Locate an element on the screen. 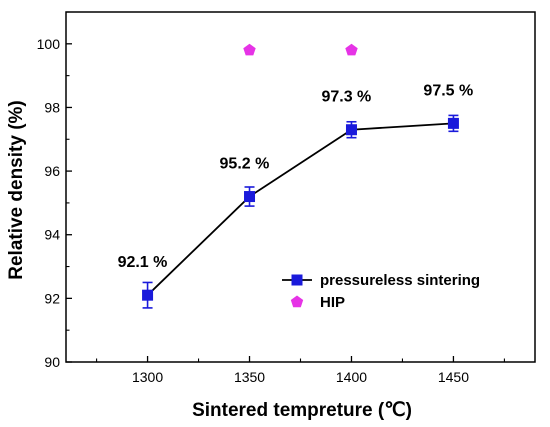 The image size is (550, 427). legend: pressureless sintering HIP is located at coordinates (381, 291).